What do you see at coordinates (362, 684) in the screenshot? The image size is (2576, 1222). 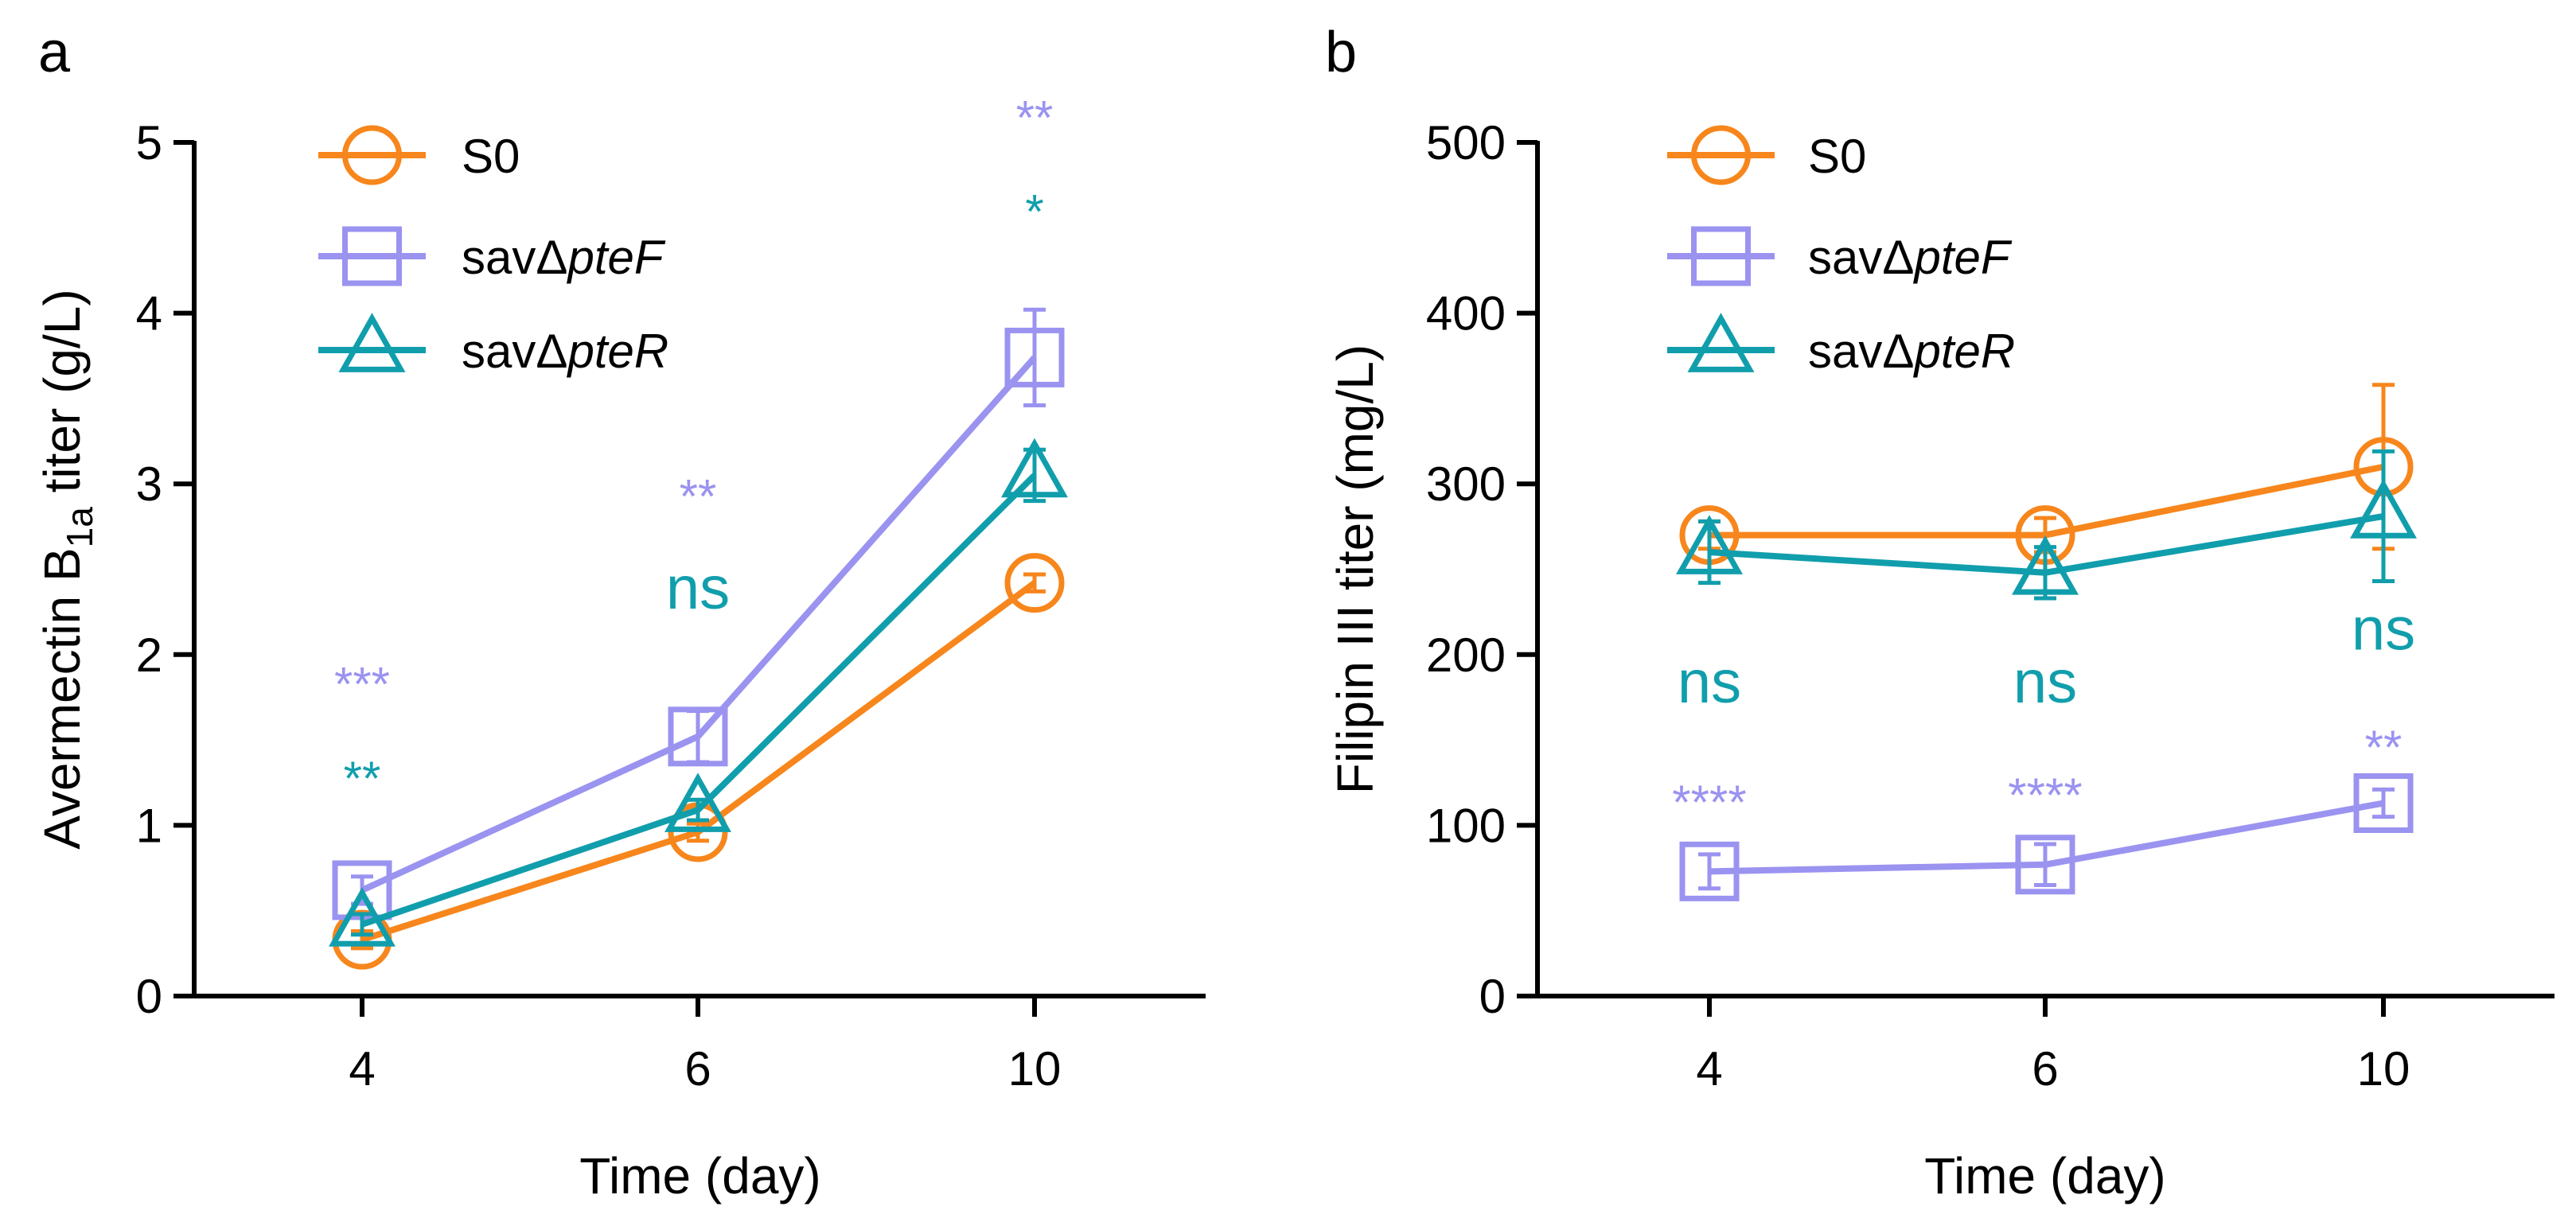 I see `significance-label: ***` at bounding box center [362, 684].